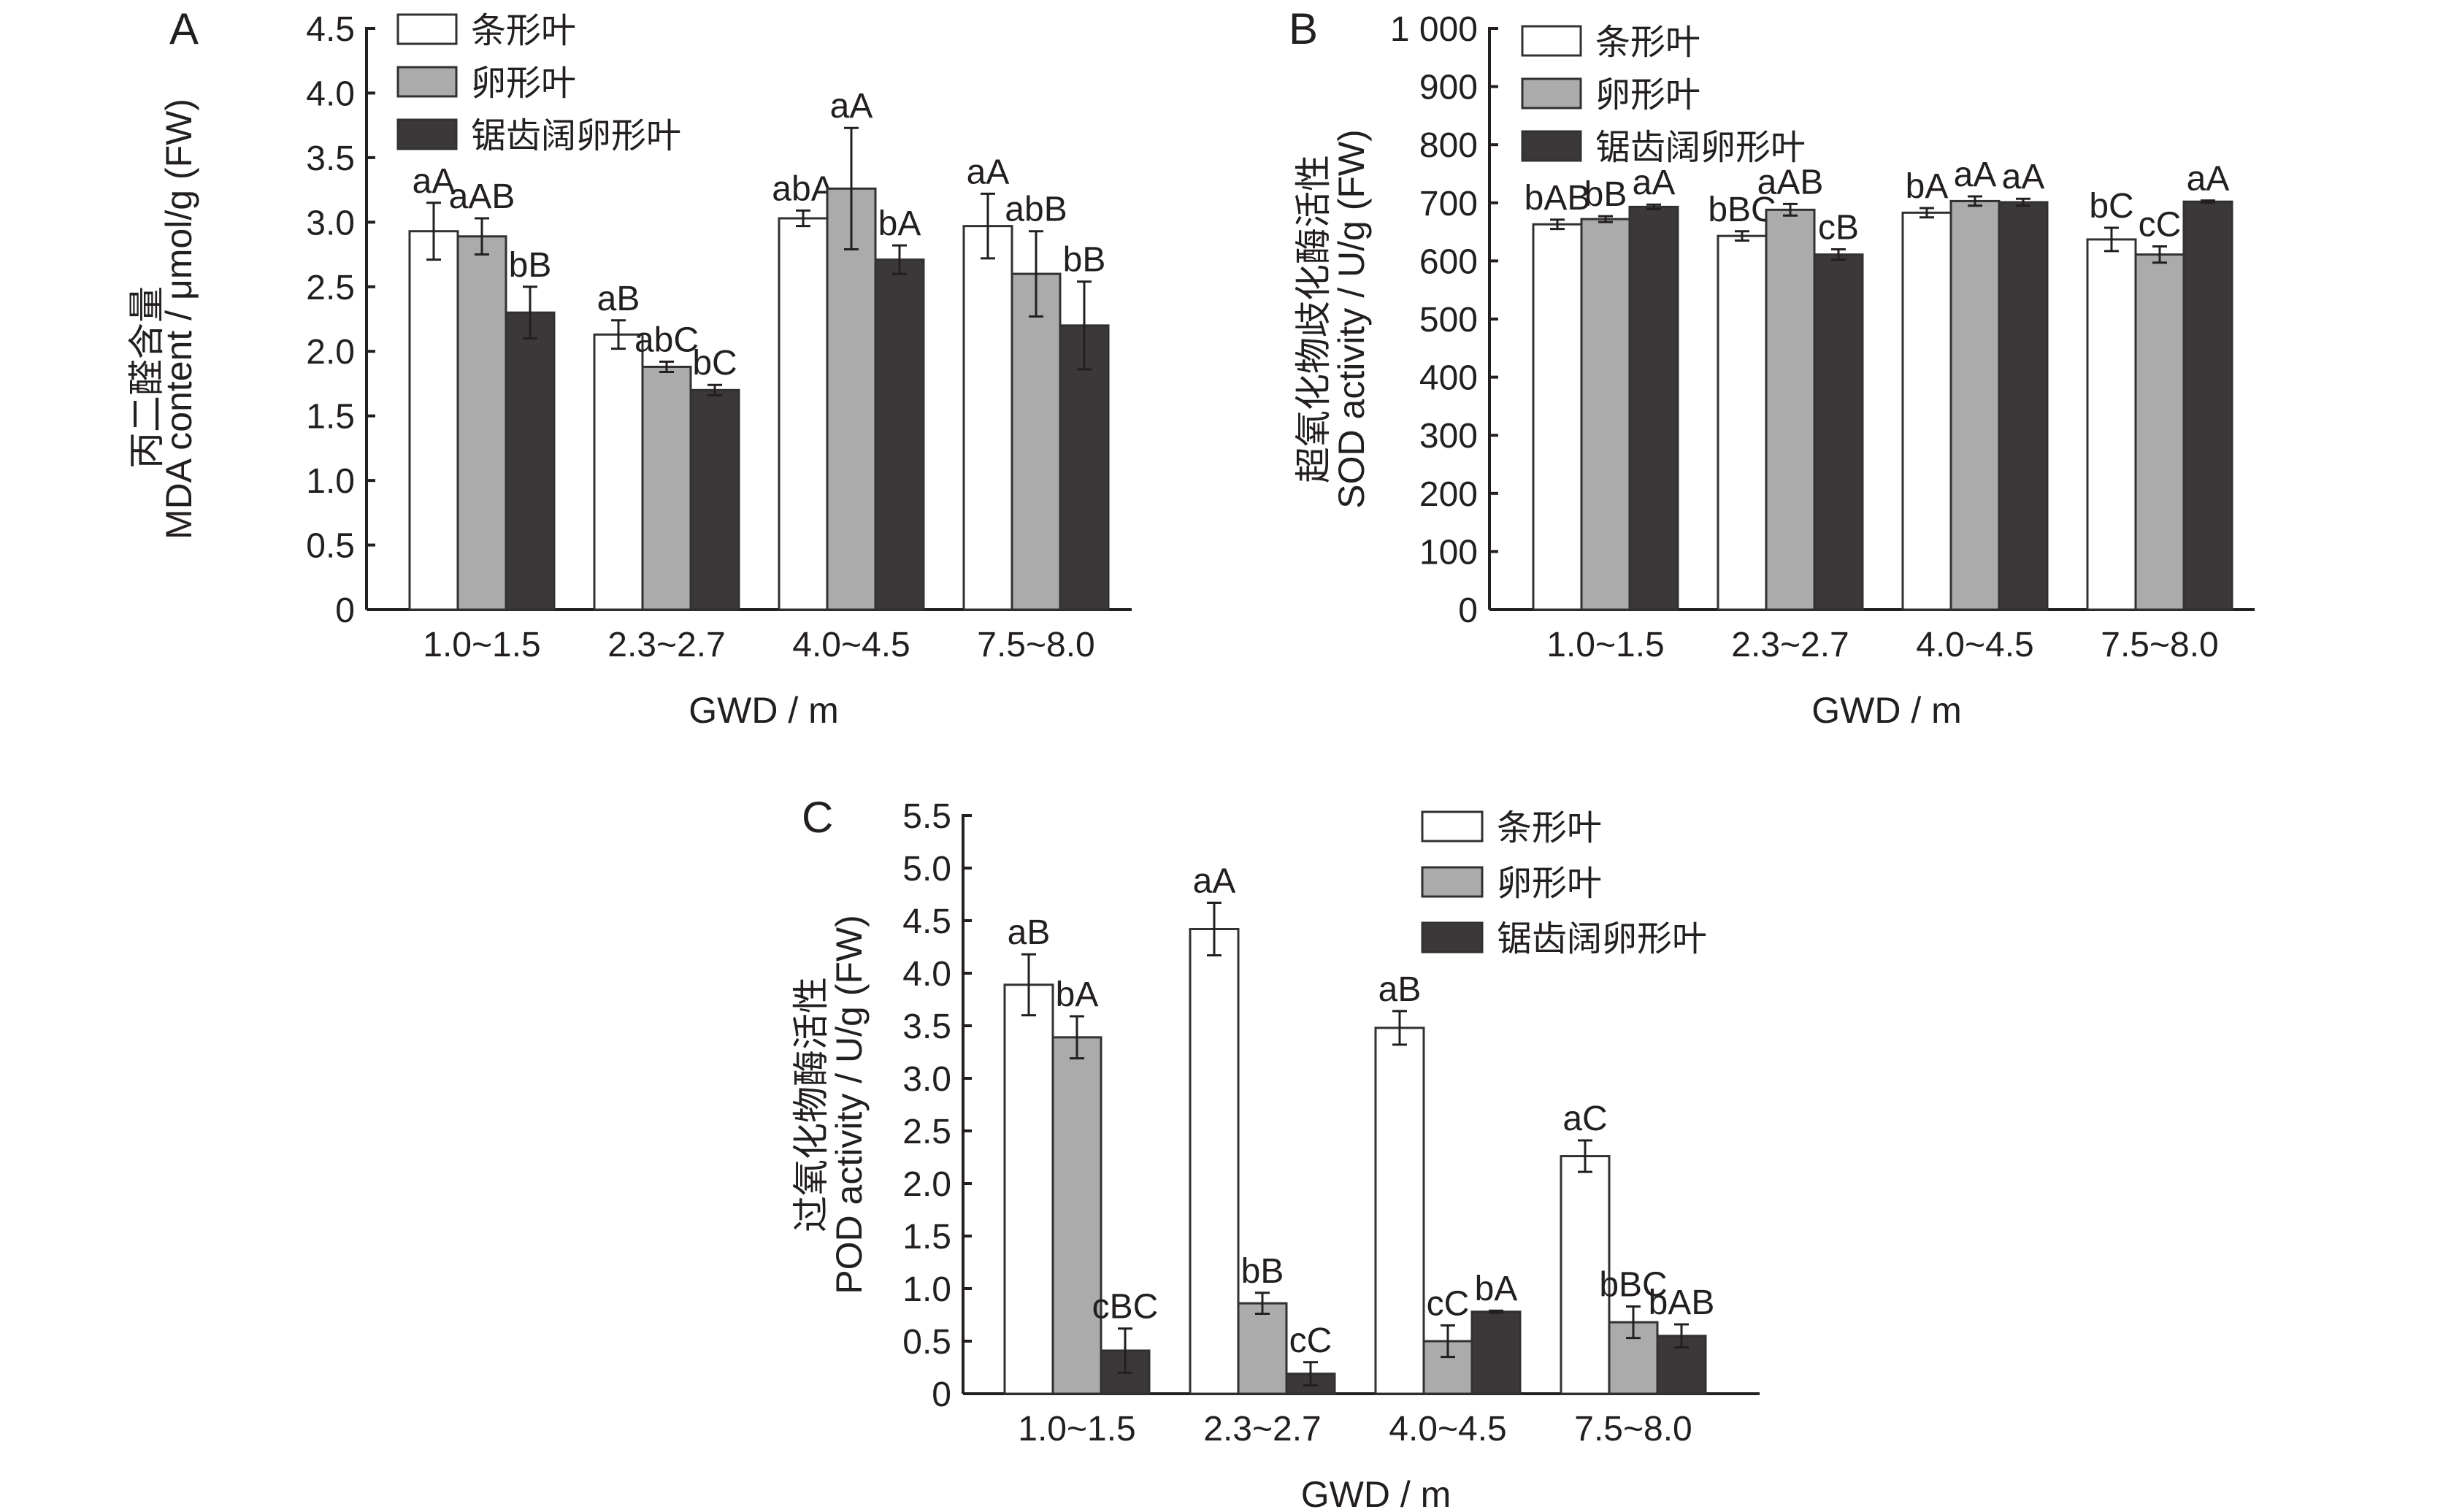  What do you see at coordinates (330, 29) in the screenshot?
I see `y-tick-label: 4.5` at bounding box center [330, 29].